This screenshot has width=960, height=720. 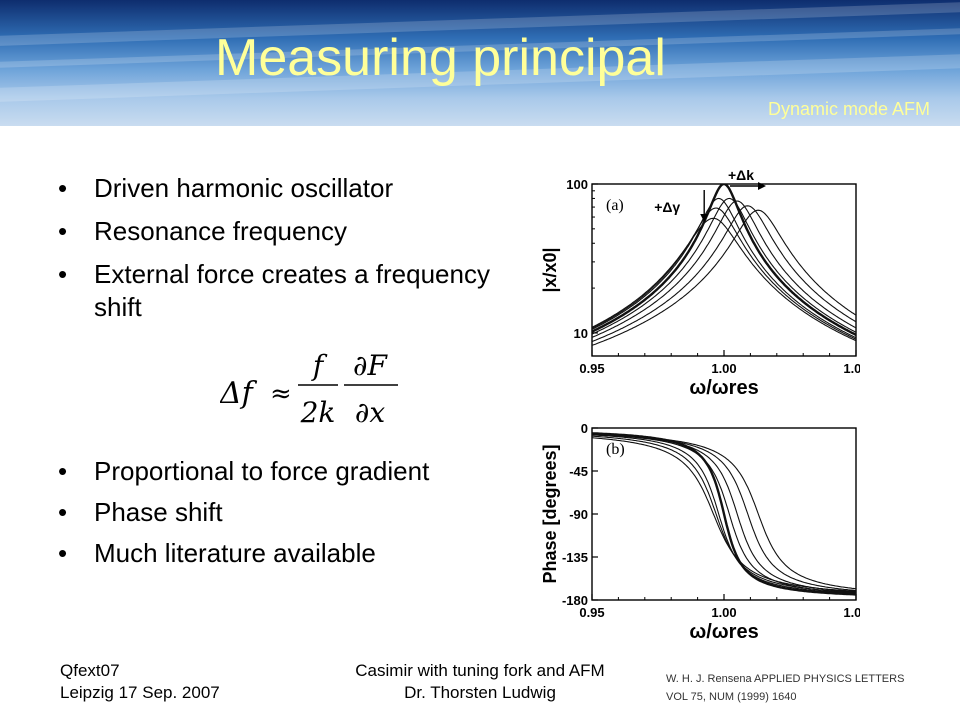 What do you see at coordinates (550, 513) in the screenshot?
I see `y-axis-label: Phase [degrees]` at bounding box center [550, 513].